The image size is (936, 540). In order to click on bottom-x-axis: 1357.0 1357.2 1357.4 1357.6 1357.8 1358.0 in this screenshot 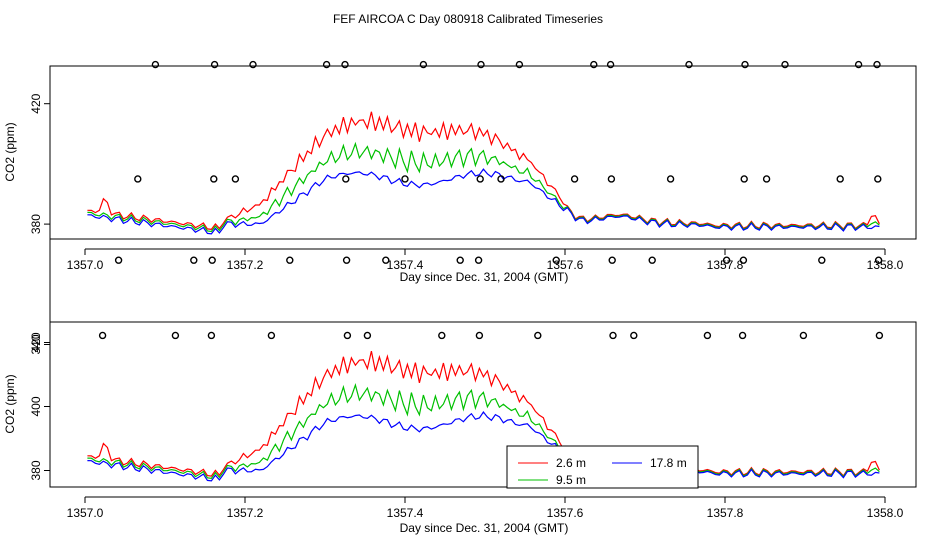, I will do `click(485, 508)`.